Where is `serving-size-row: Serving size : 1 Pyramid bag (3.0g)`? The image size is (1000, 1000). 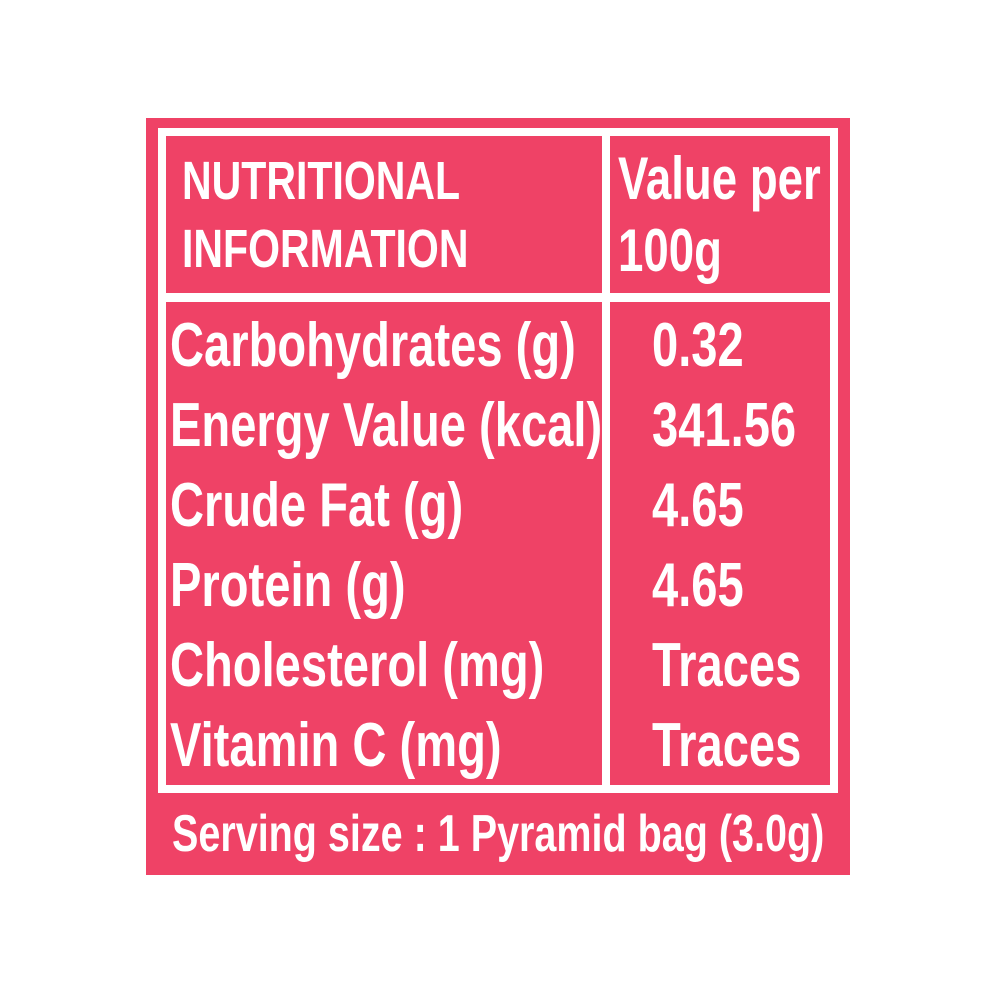
serving-size-row: Serving size : 1 Pyramid bag (3.0g) is located at coordinates (498, 834).